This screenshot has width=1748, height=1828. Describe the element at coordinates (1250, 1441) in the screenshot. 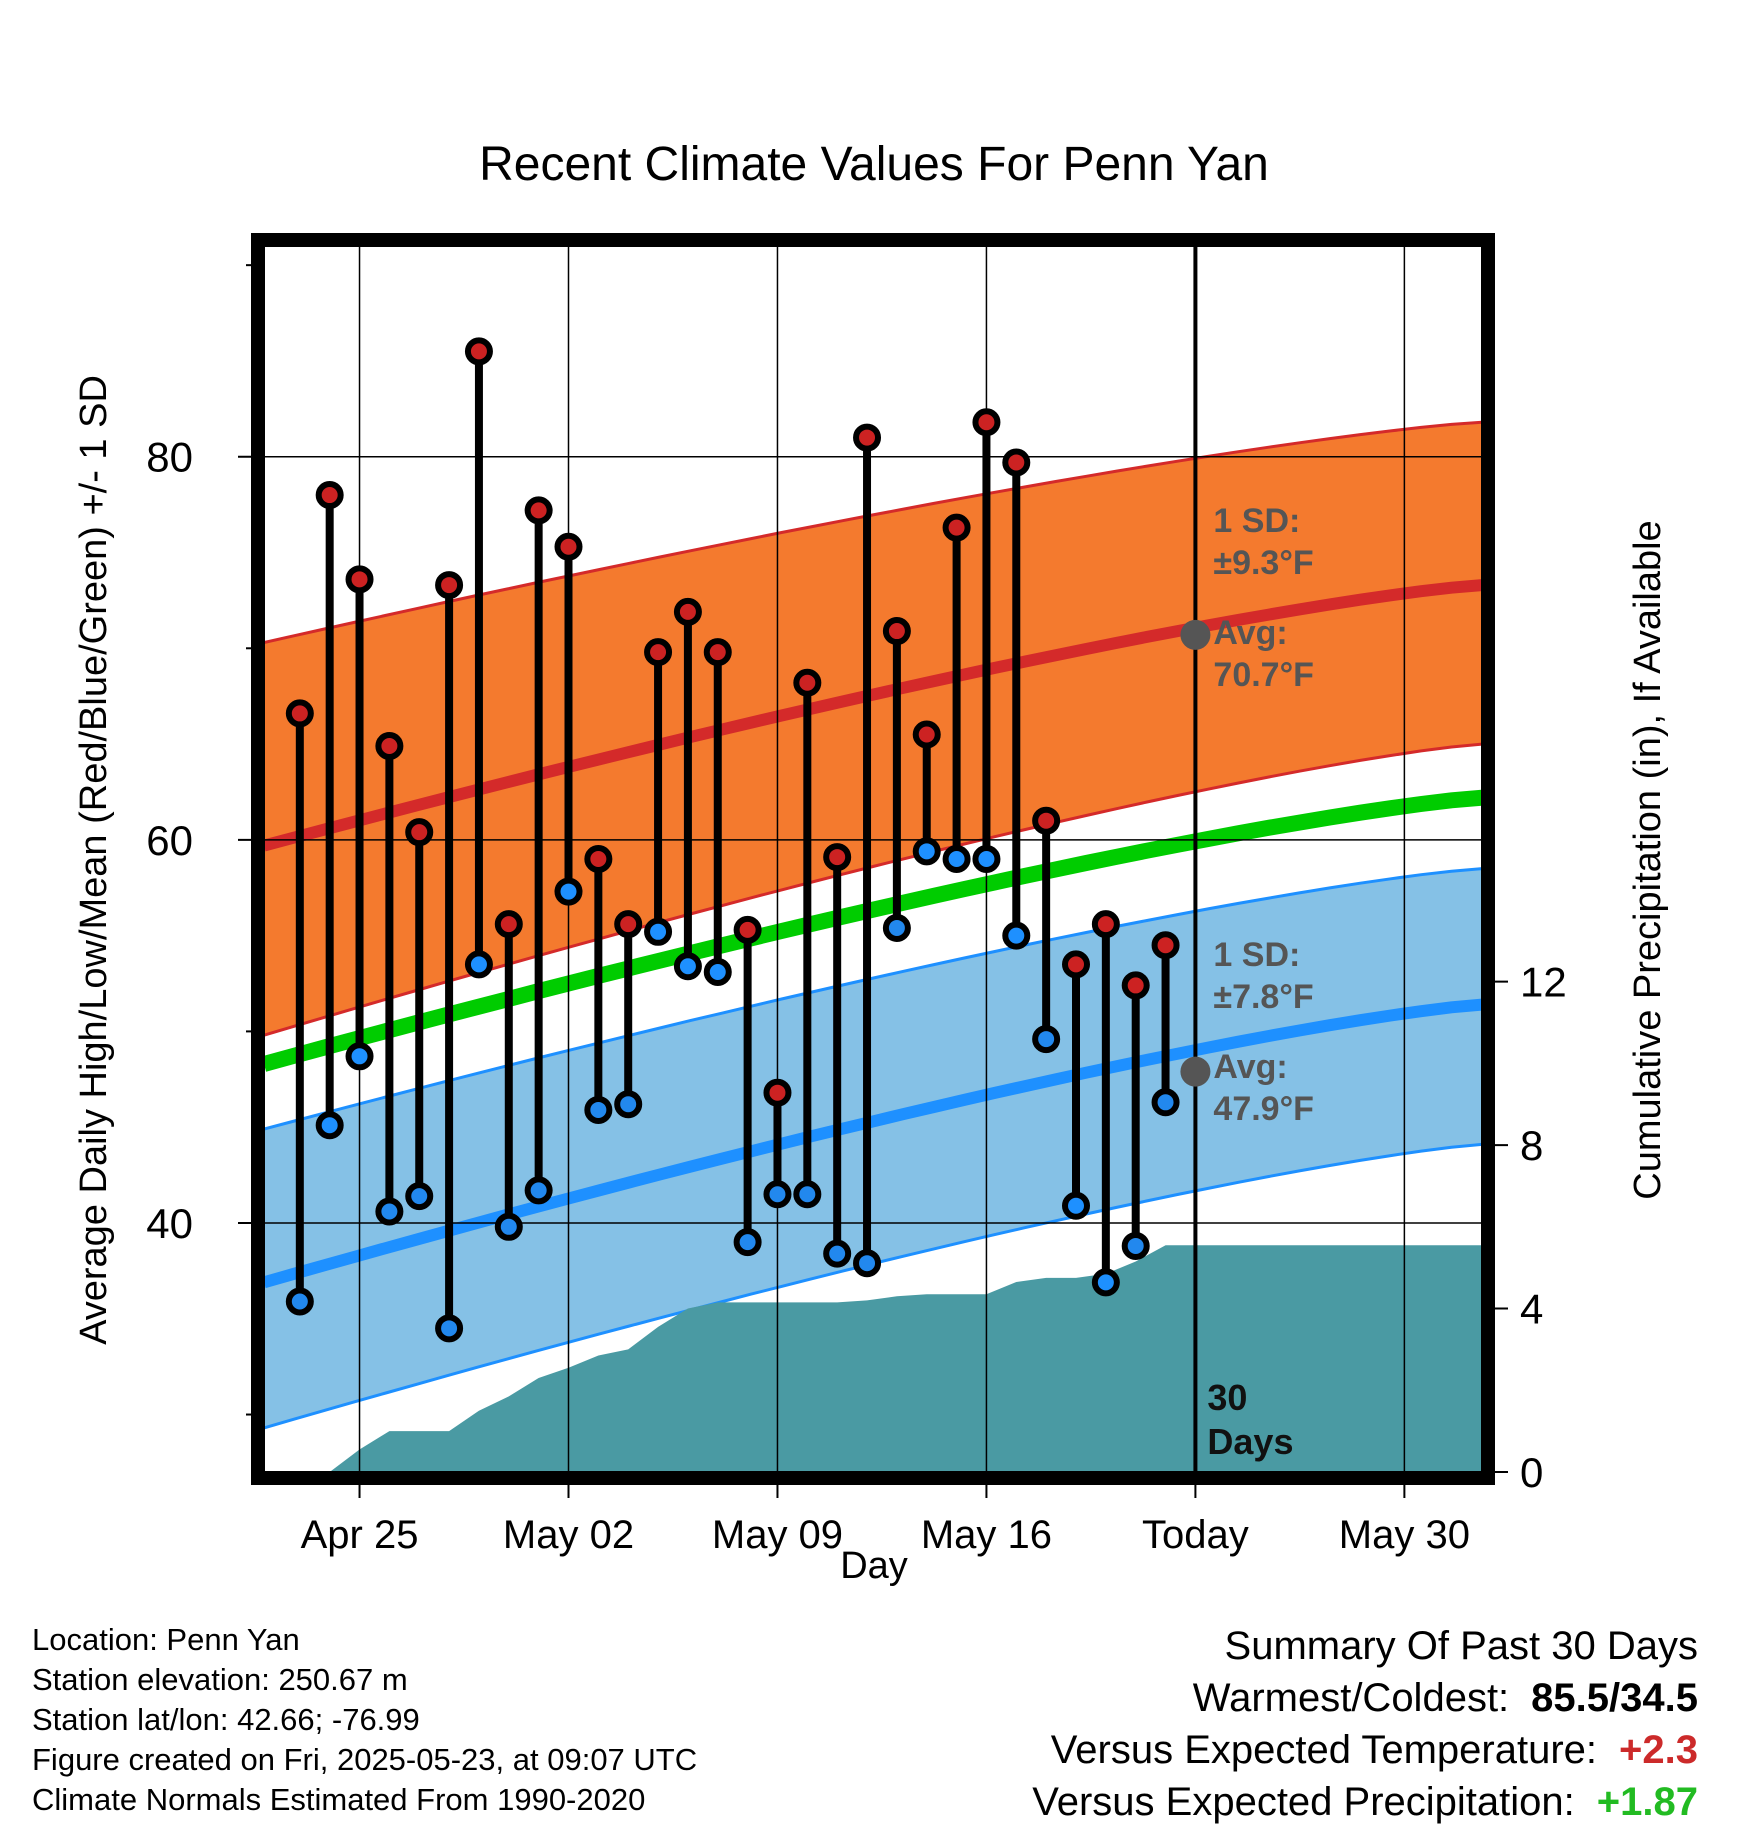

I see `today-window-label: Days` at that location.